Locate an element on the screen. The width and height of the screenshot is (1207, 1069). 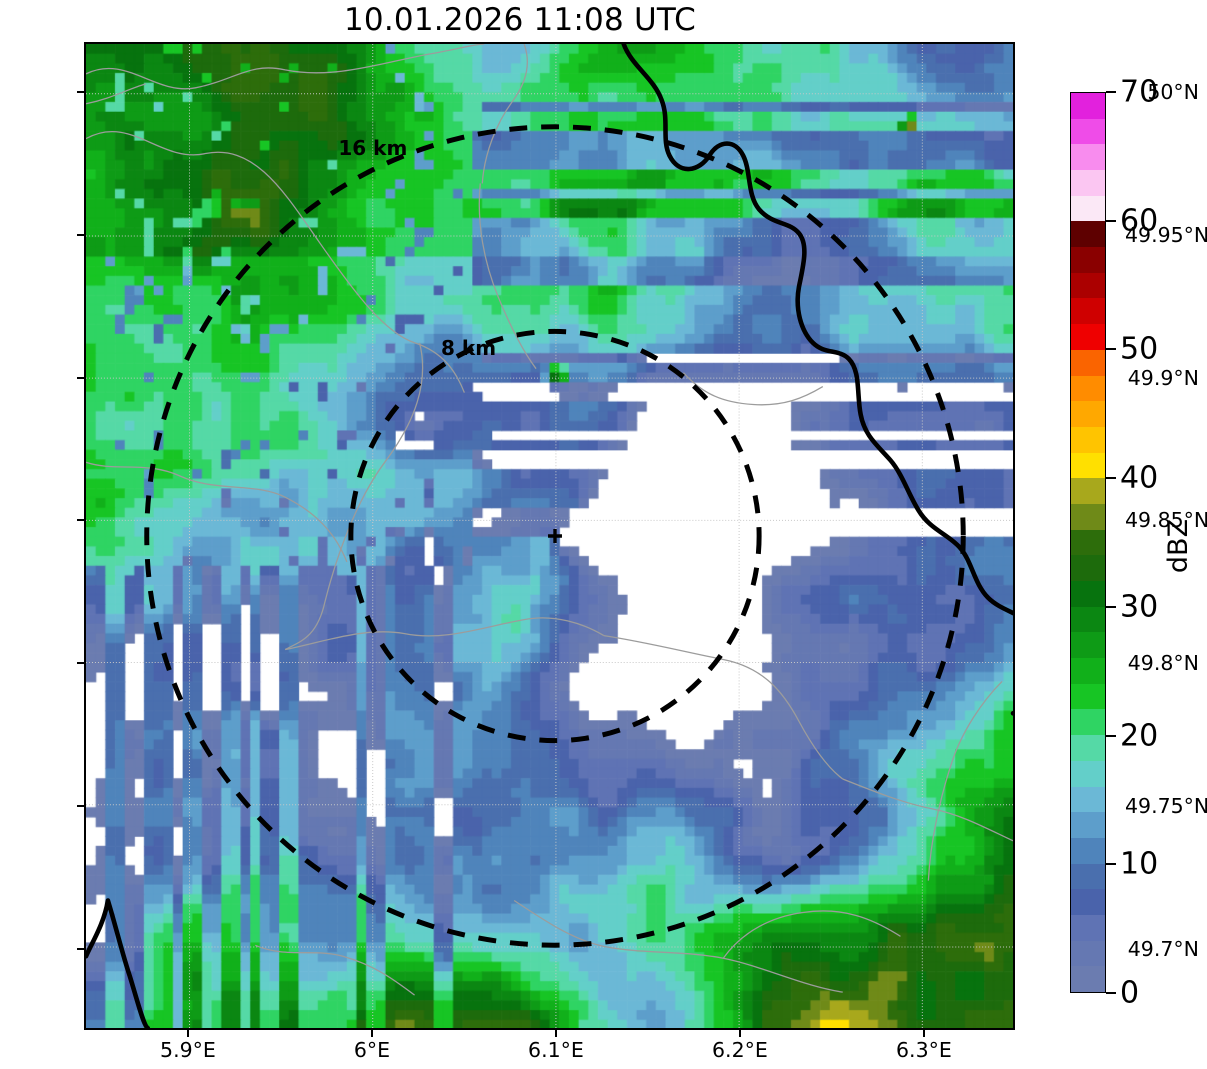
range-ring-label-16km: 16 km is located at coordinates (373, 147).